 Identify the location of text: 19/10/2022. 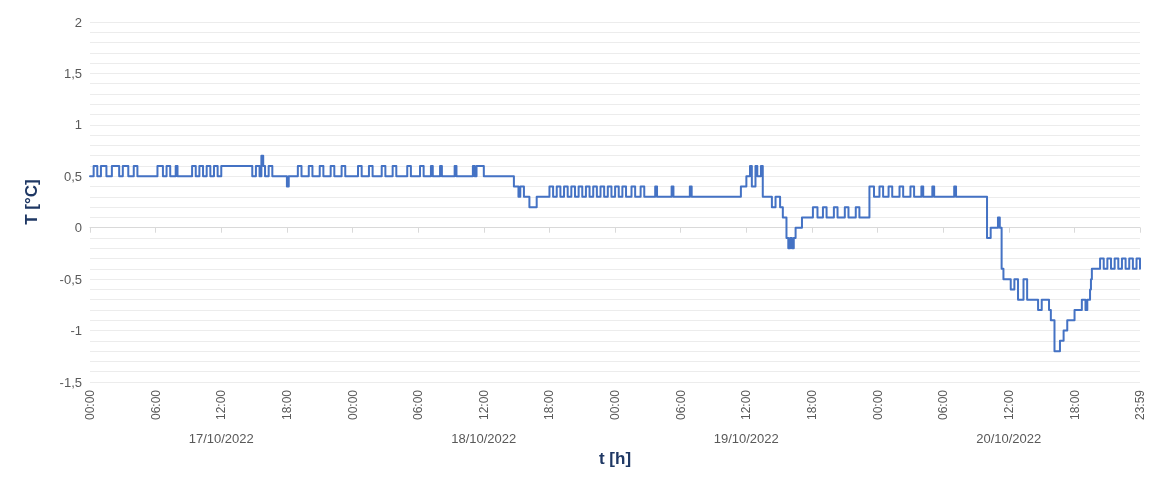
(746, 438).